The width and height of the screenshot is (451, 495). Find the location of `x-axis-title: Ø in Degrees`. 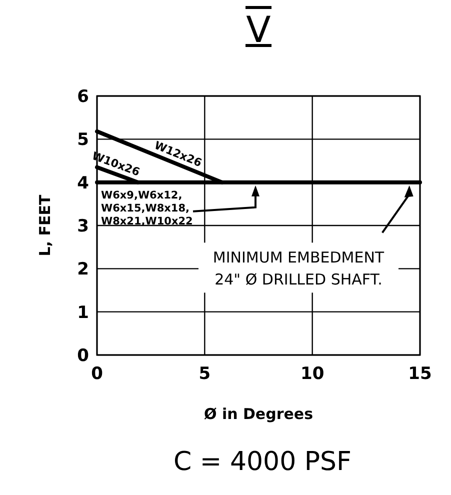

x-axis-title: Ø in Degrees is located at coordinates (259, 414).